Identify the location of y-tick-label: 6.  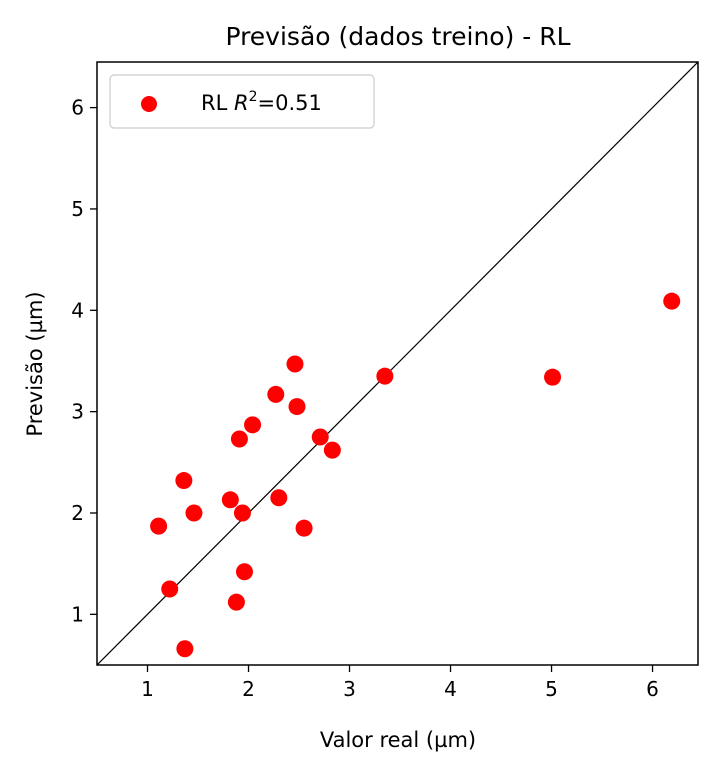
(77, 108).